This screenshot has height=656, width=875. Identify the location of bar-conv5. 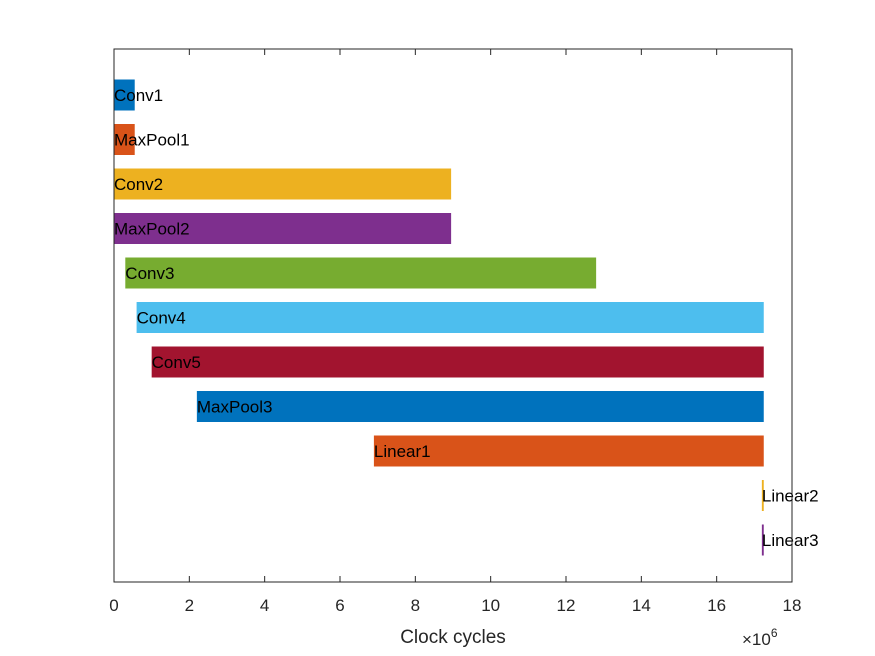
(457, 362).